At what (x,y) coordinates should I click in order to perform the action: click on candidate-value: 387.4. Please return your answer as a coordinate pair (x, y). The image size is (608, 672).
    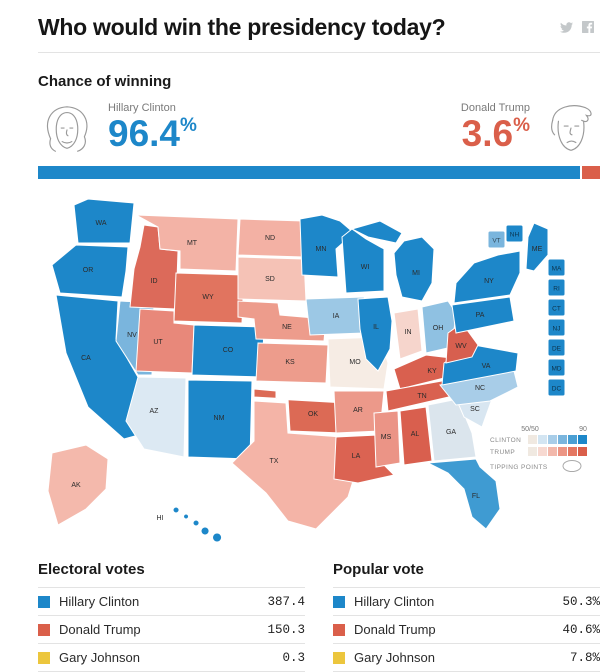
    Looking at the image, I should click on (286, 601).